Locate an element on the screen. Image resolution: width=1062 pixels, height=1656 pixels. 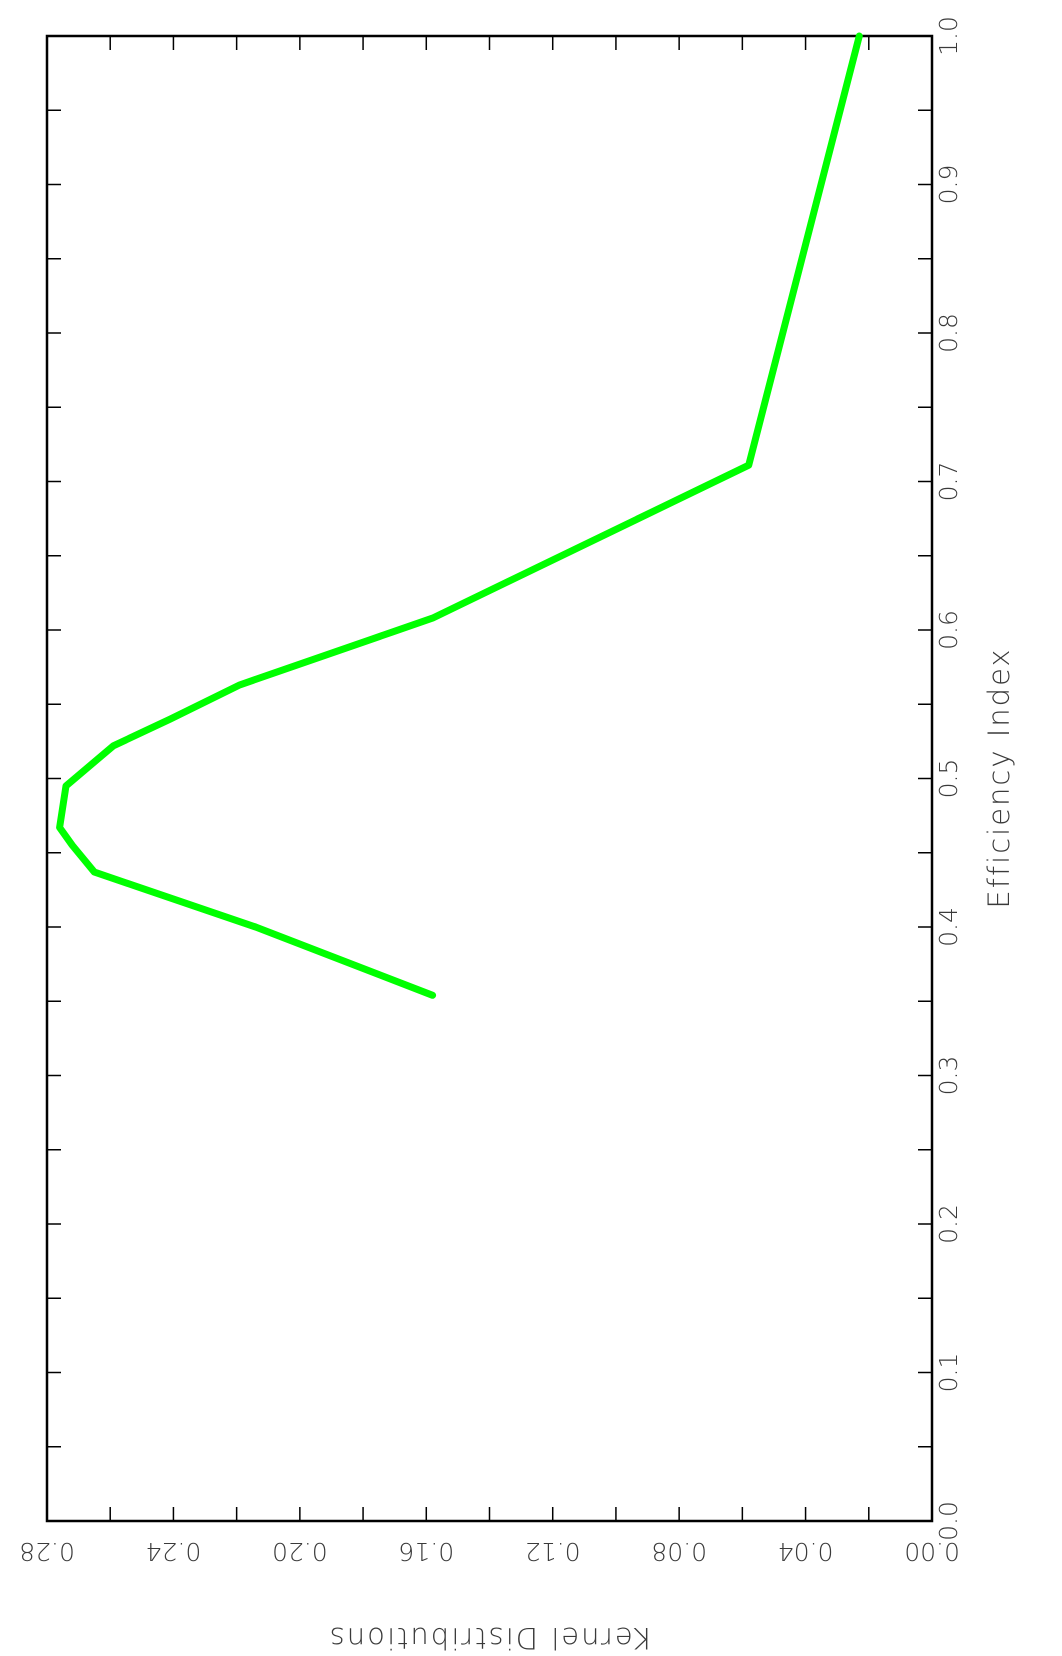
x-tick-label: 0.3 is located at coordinates (948, 1076).